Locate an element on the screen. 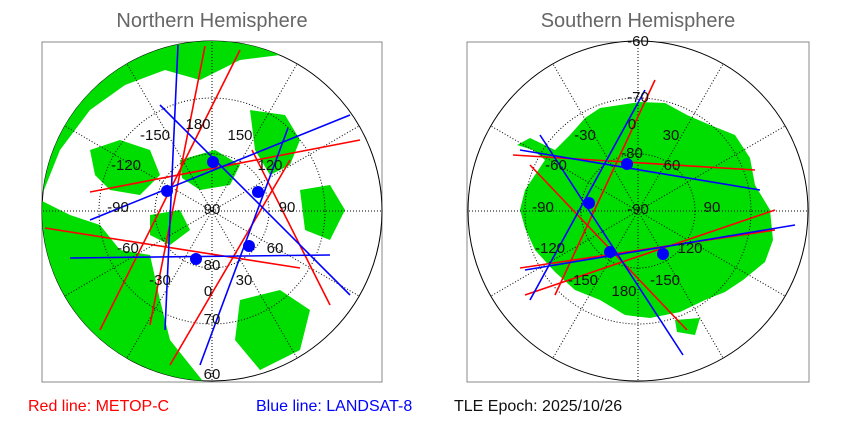  south-lon-label: -60 is located at coordinates (556, 165).